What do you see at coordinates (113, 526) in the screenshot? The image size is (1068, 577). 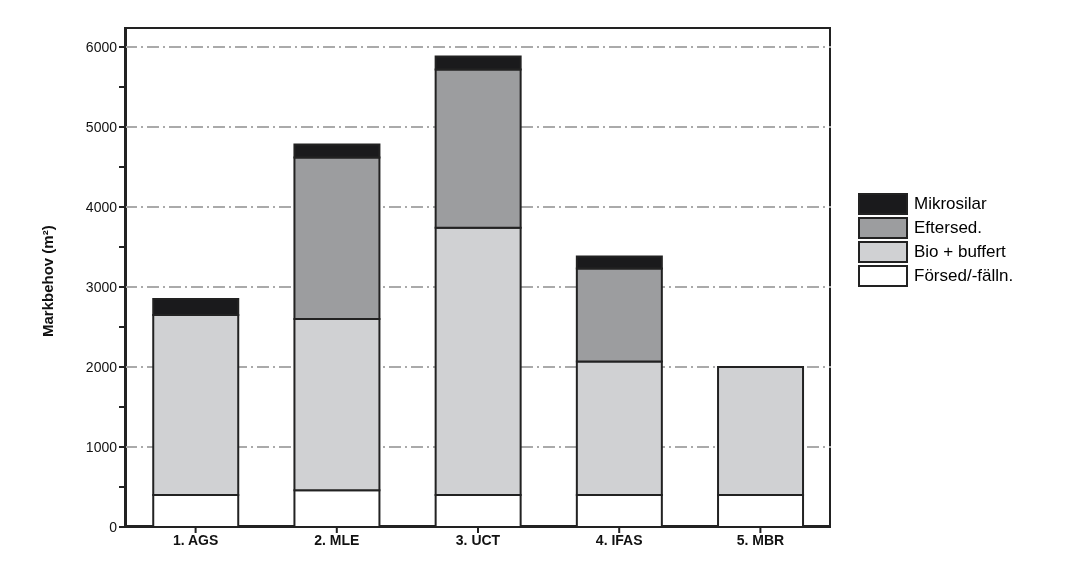 I see `y-tick-label: 0` at bounding box center [113, 526].